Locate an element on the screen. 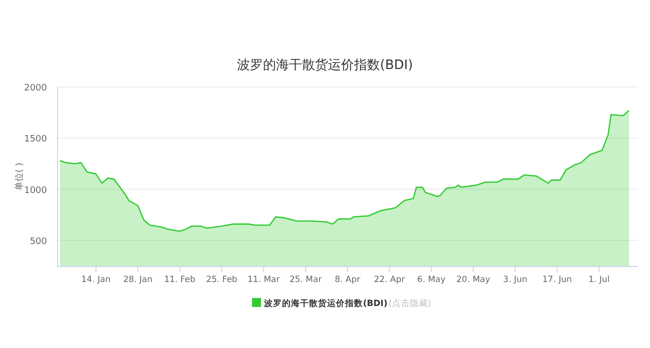 This screenshot has height=348, width=650. x-tick-label: 1. Jul is located at coordinates (599, 280).